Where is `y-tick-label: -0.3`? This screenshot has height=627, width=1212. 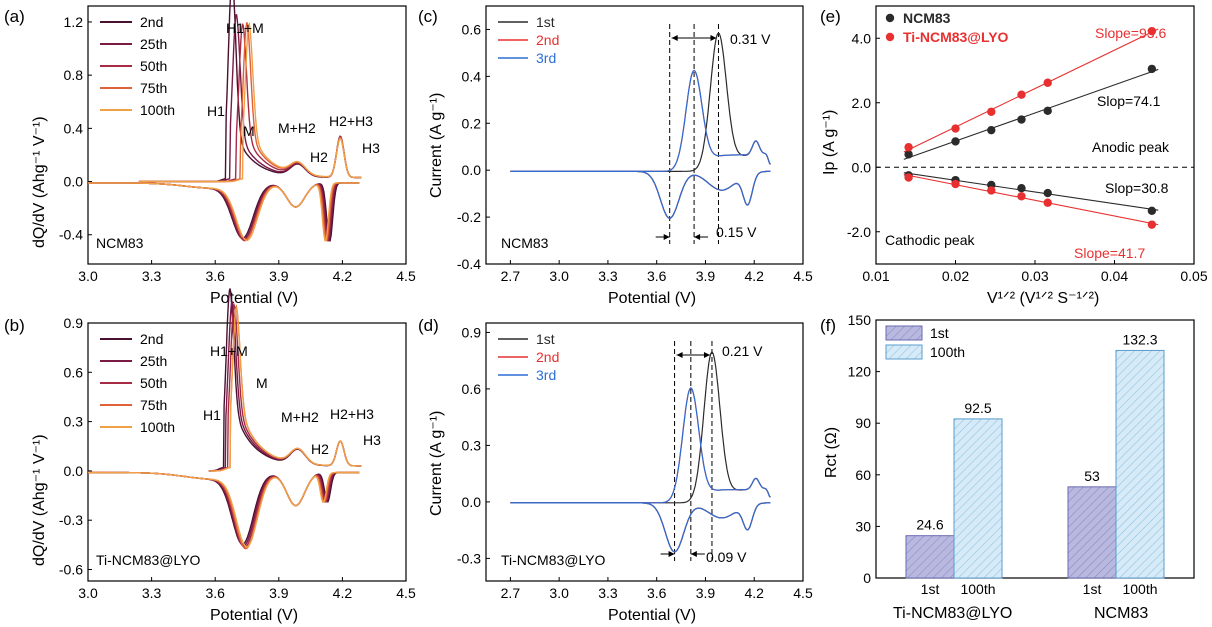
y-tick-label: -0.3 is located at coordinates (71, 520).